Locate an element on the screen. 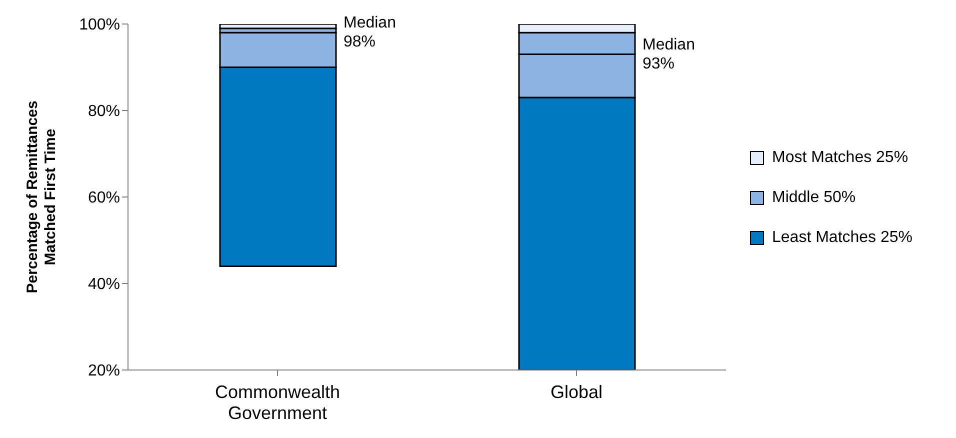 The width and height of the screenshot is (956, 438). bar is located at coordinates (278, 27).